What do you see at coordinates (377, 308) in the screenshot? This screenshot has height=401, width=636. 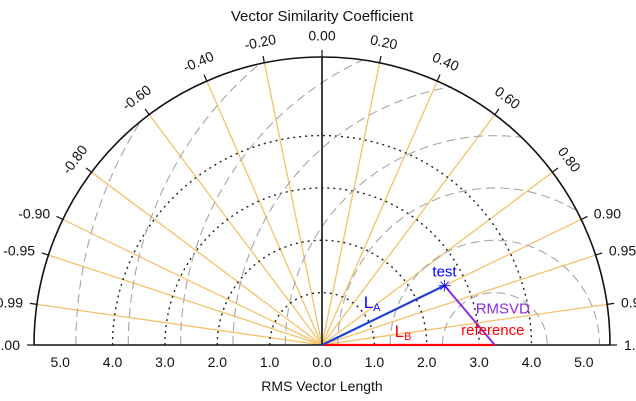 I see `la-label-sub: A` at bounding box center [377, 308].